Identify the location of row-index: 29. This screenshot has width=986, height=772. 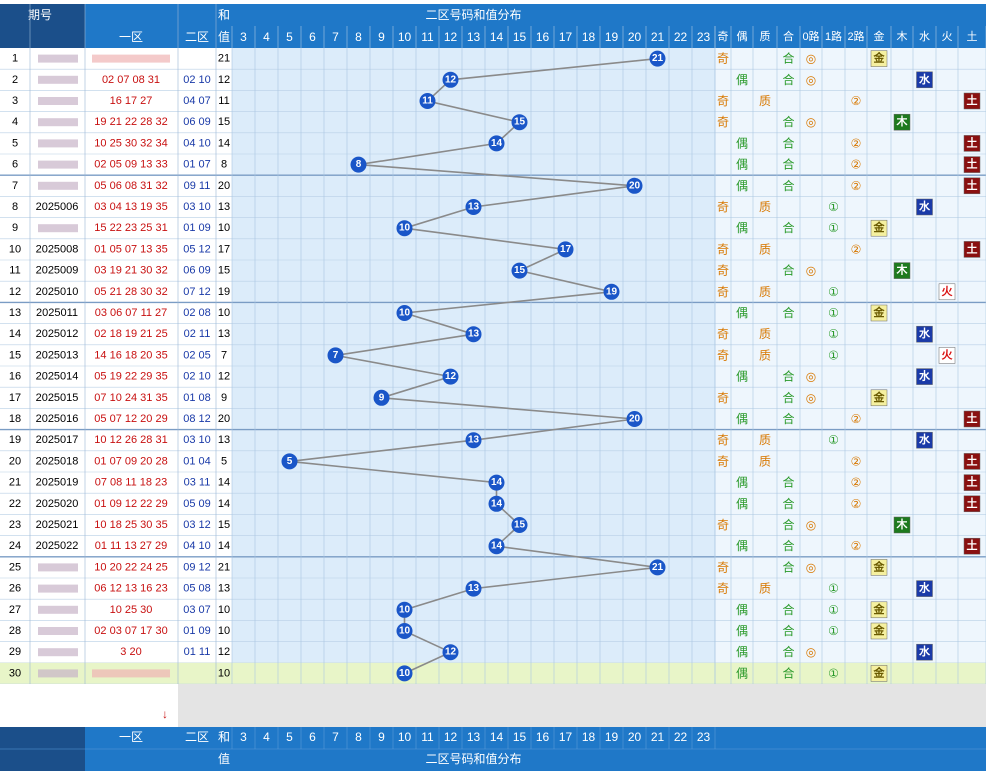
(15, 652).